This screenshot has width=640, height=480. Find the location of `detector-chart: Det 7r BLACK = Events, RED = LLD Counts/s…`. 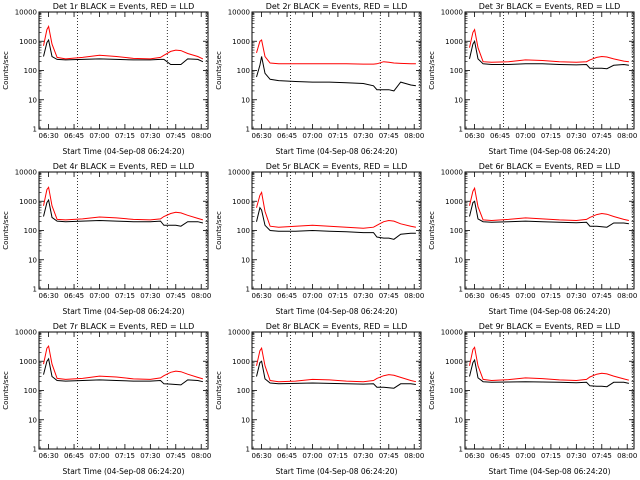

detector-chart: Det 7r BLACK = Events, RED = LLD Counts/s… is located at coordinates (106, 399).